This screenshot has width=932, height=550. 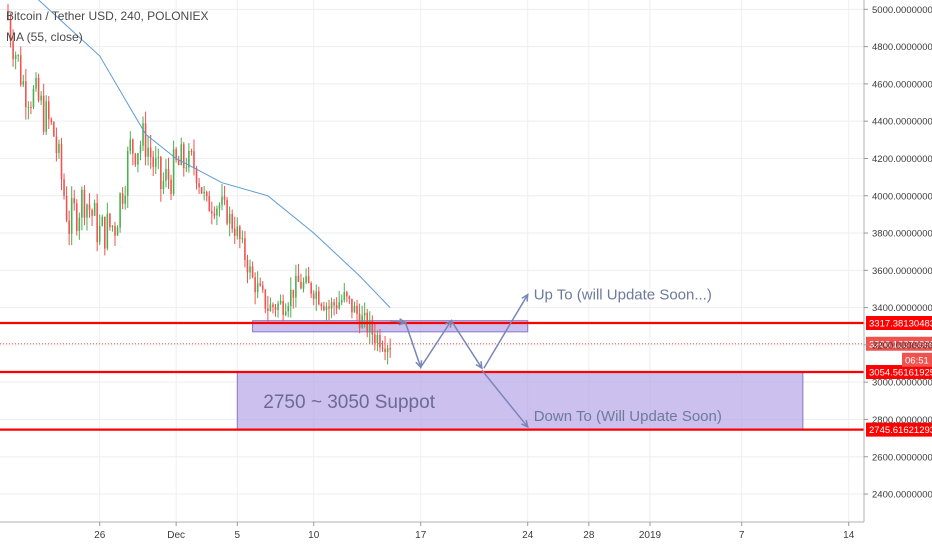 I want to click on y-tick-label: 4800.00000000, so click(x=902, y=47).